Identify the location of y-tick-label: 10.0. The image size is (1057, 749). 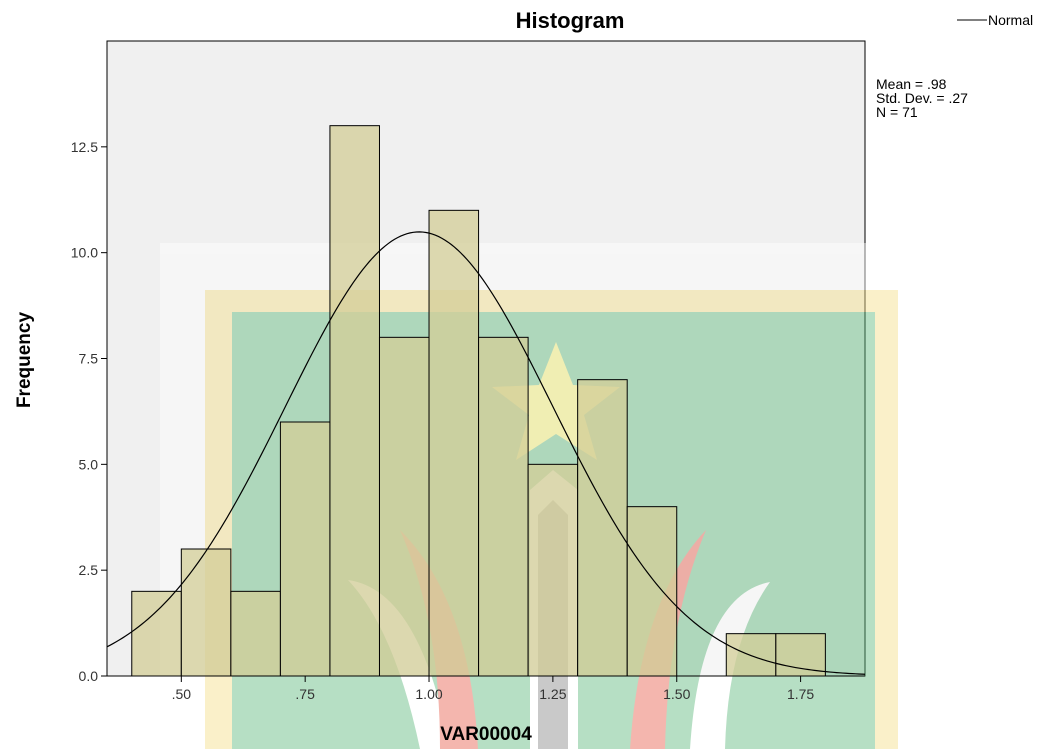
(84, 253).